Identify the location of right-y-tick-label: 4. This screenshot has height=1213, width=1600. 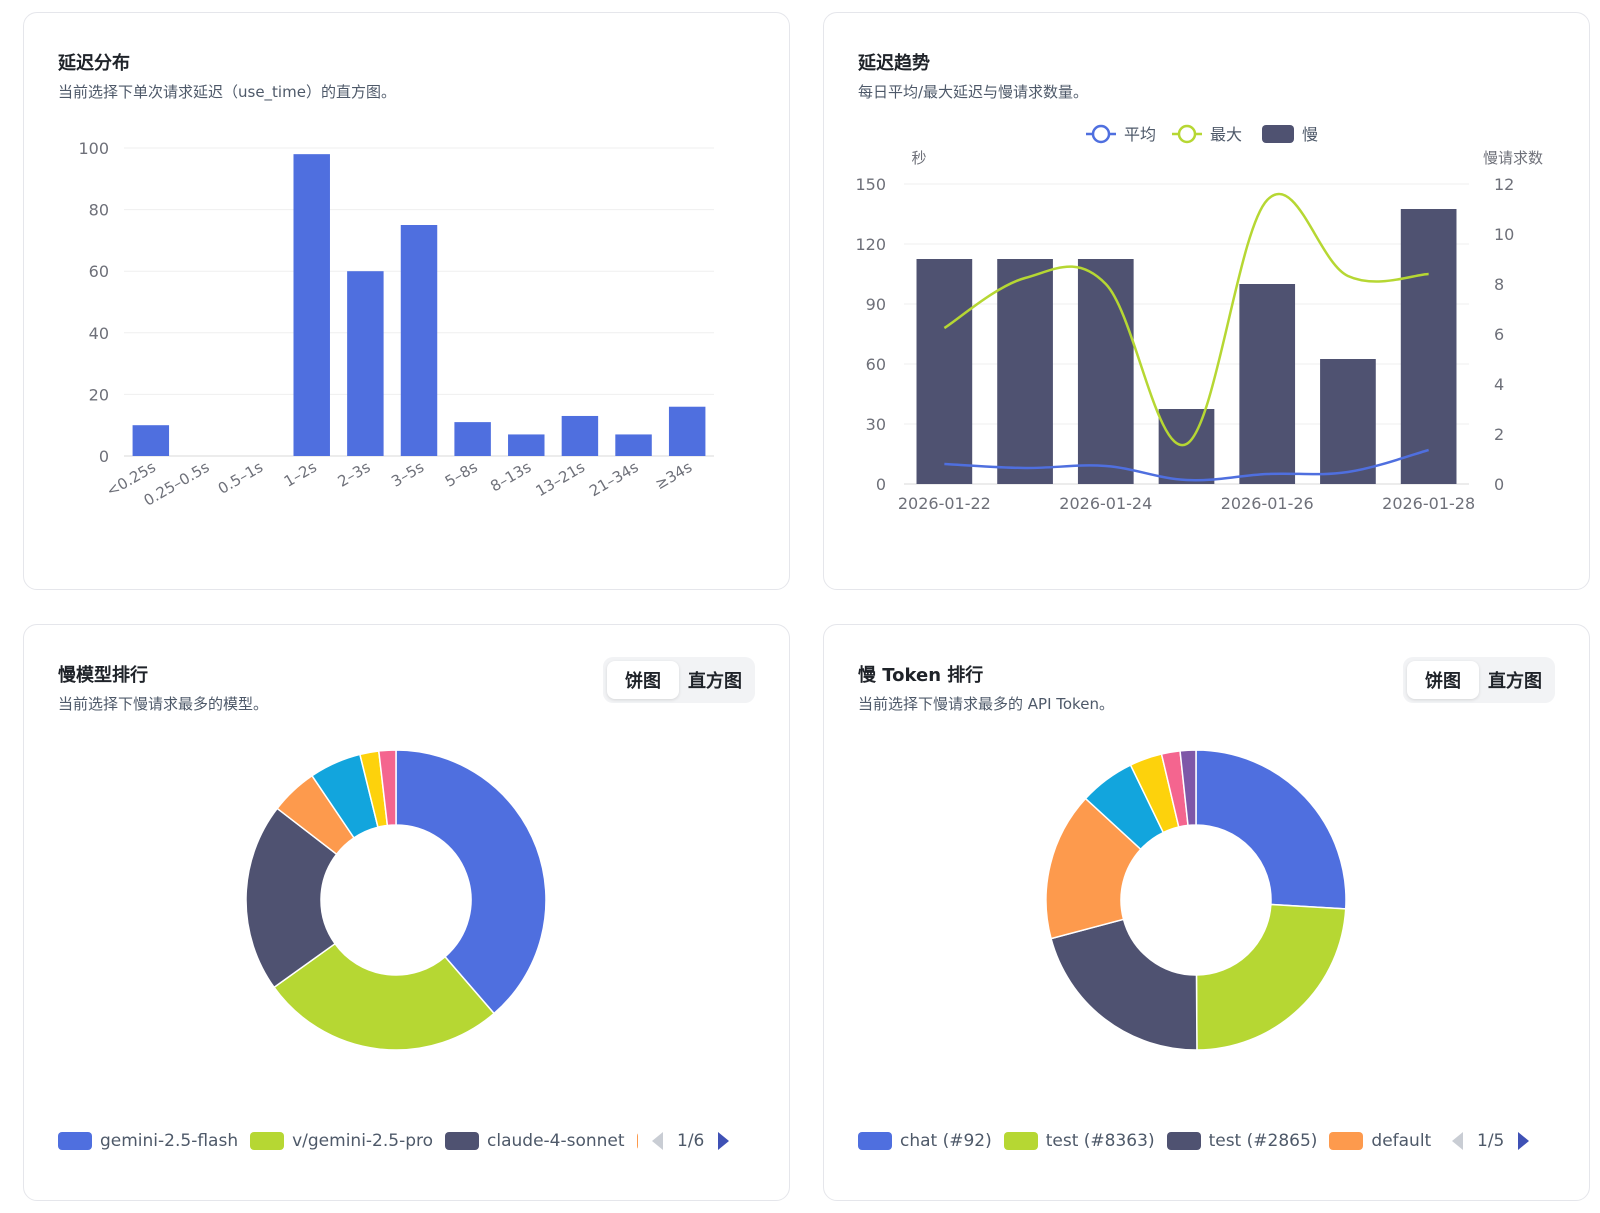
(1499, 384).